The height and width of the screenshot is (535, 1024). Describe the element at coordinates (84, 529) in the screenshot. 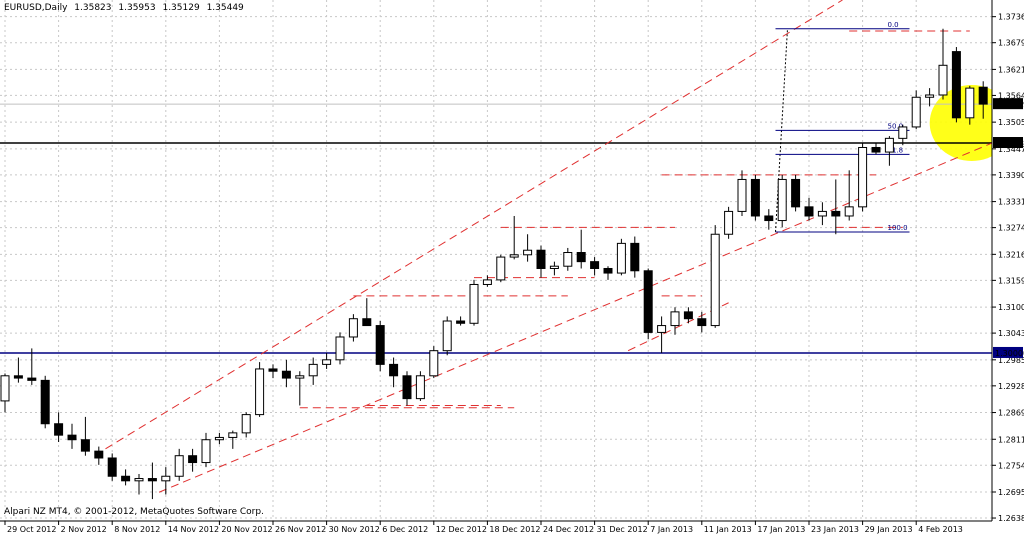

I see `time-tick-label: 2 Nov 2012` at that location.